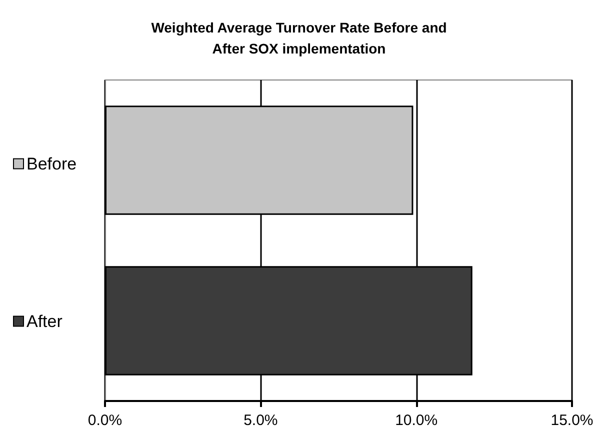 This screenshot has height=436, width=598. What do you see at coordinates (44, 321) in the screenshot?
I see `legend-label: After` at bounding box center [44, 321].